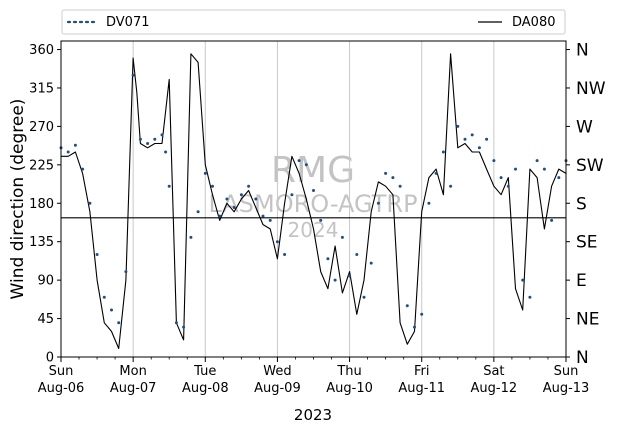  Describe the element at coordinates (132, 371) in the screenshot. I see `x-tick-label-day: Mon` at that location.